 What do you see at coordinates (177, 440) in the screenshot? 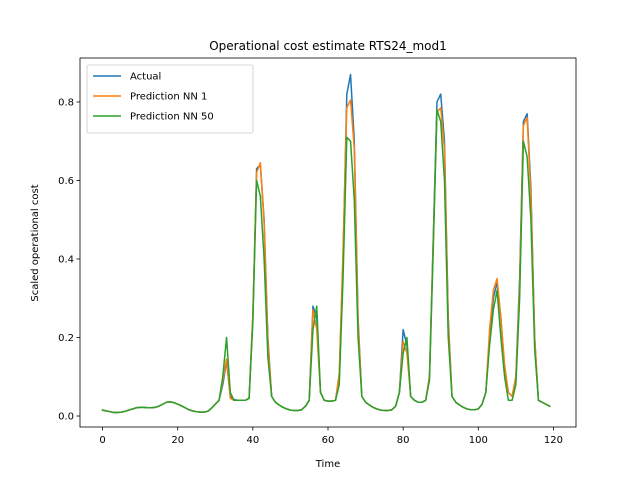
I see `x-tick-label: 20` at bounding box center [177, 440].